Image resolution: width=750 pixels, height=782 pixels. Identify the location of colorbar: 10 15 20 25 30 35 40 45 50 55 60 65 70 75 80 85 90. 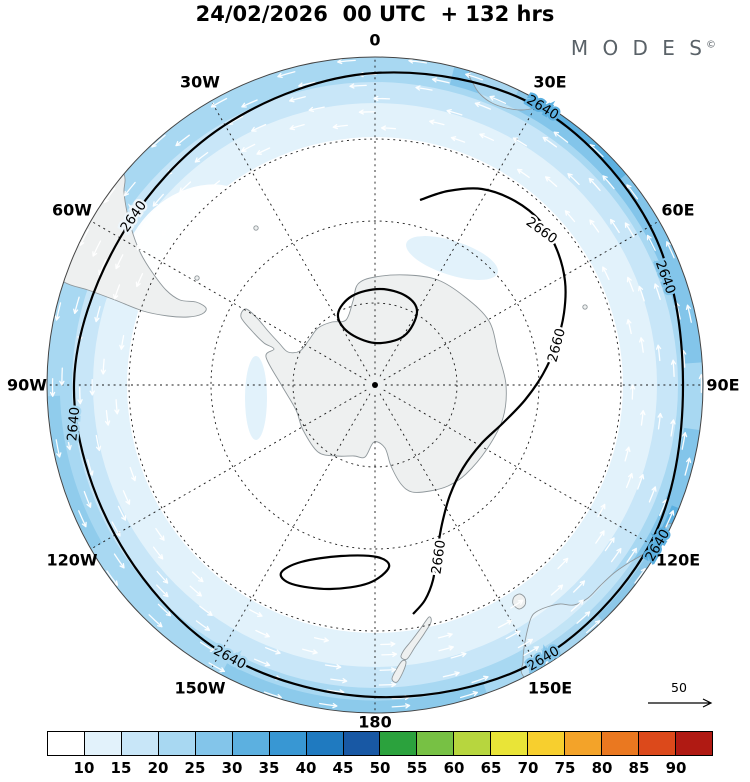
(380, 755).